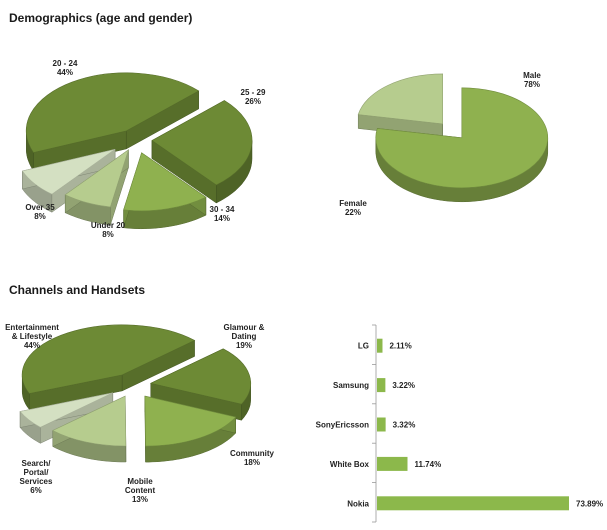 This screenshot has height=530, width=607. Describe the element at coordinates (381, 424) in the screenshot. I see `bar-sonyericsson` at that location.